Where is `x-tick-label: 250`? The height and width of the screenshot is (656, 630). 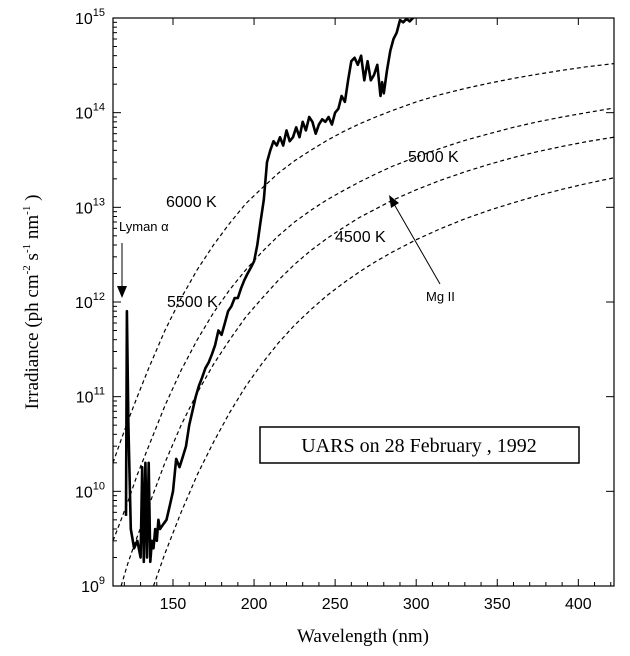
x-tick-label: 250 is located at coordinates (335, 604).